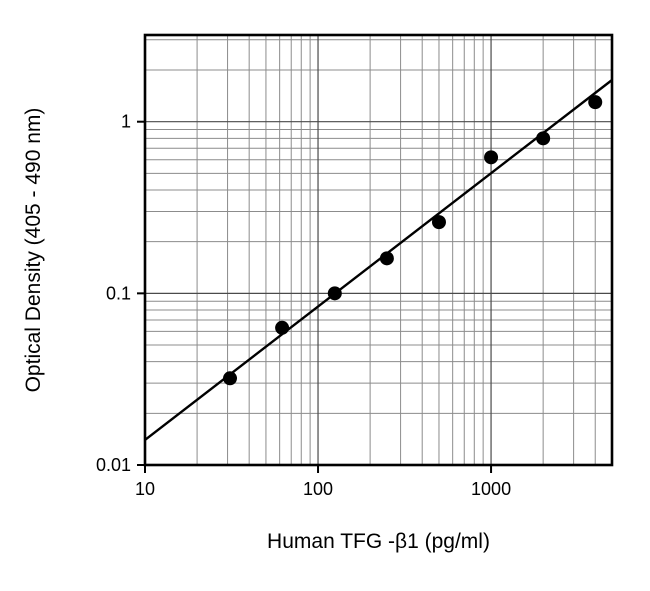 The image size is (650, 591). I want to click on y-tick-label: 0.01, so click(113, 465).